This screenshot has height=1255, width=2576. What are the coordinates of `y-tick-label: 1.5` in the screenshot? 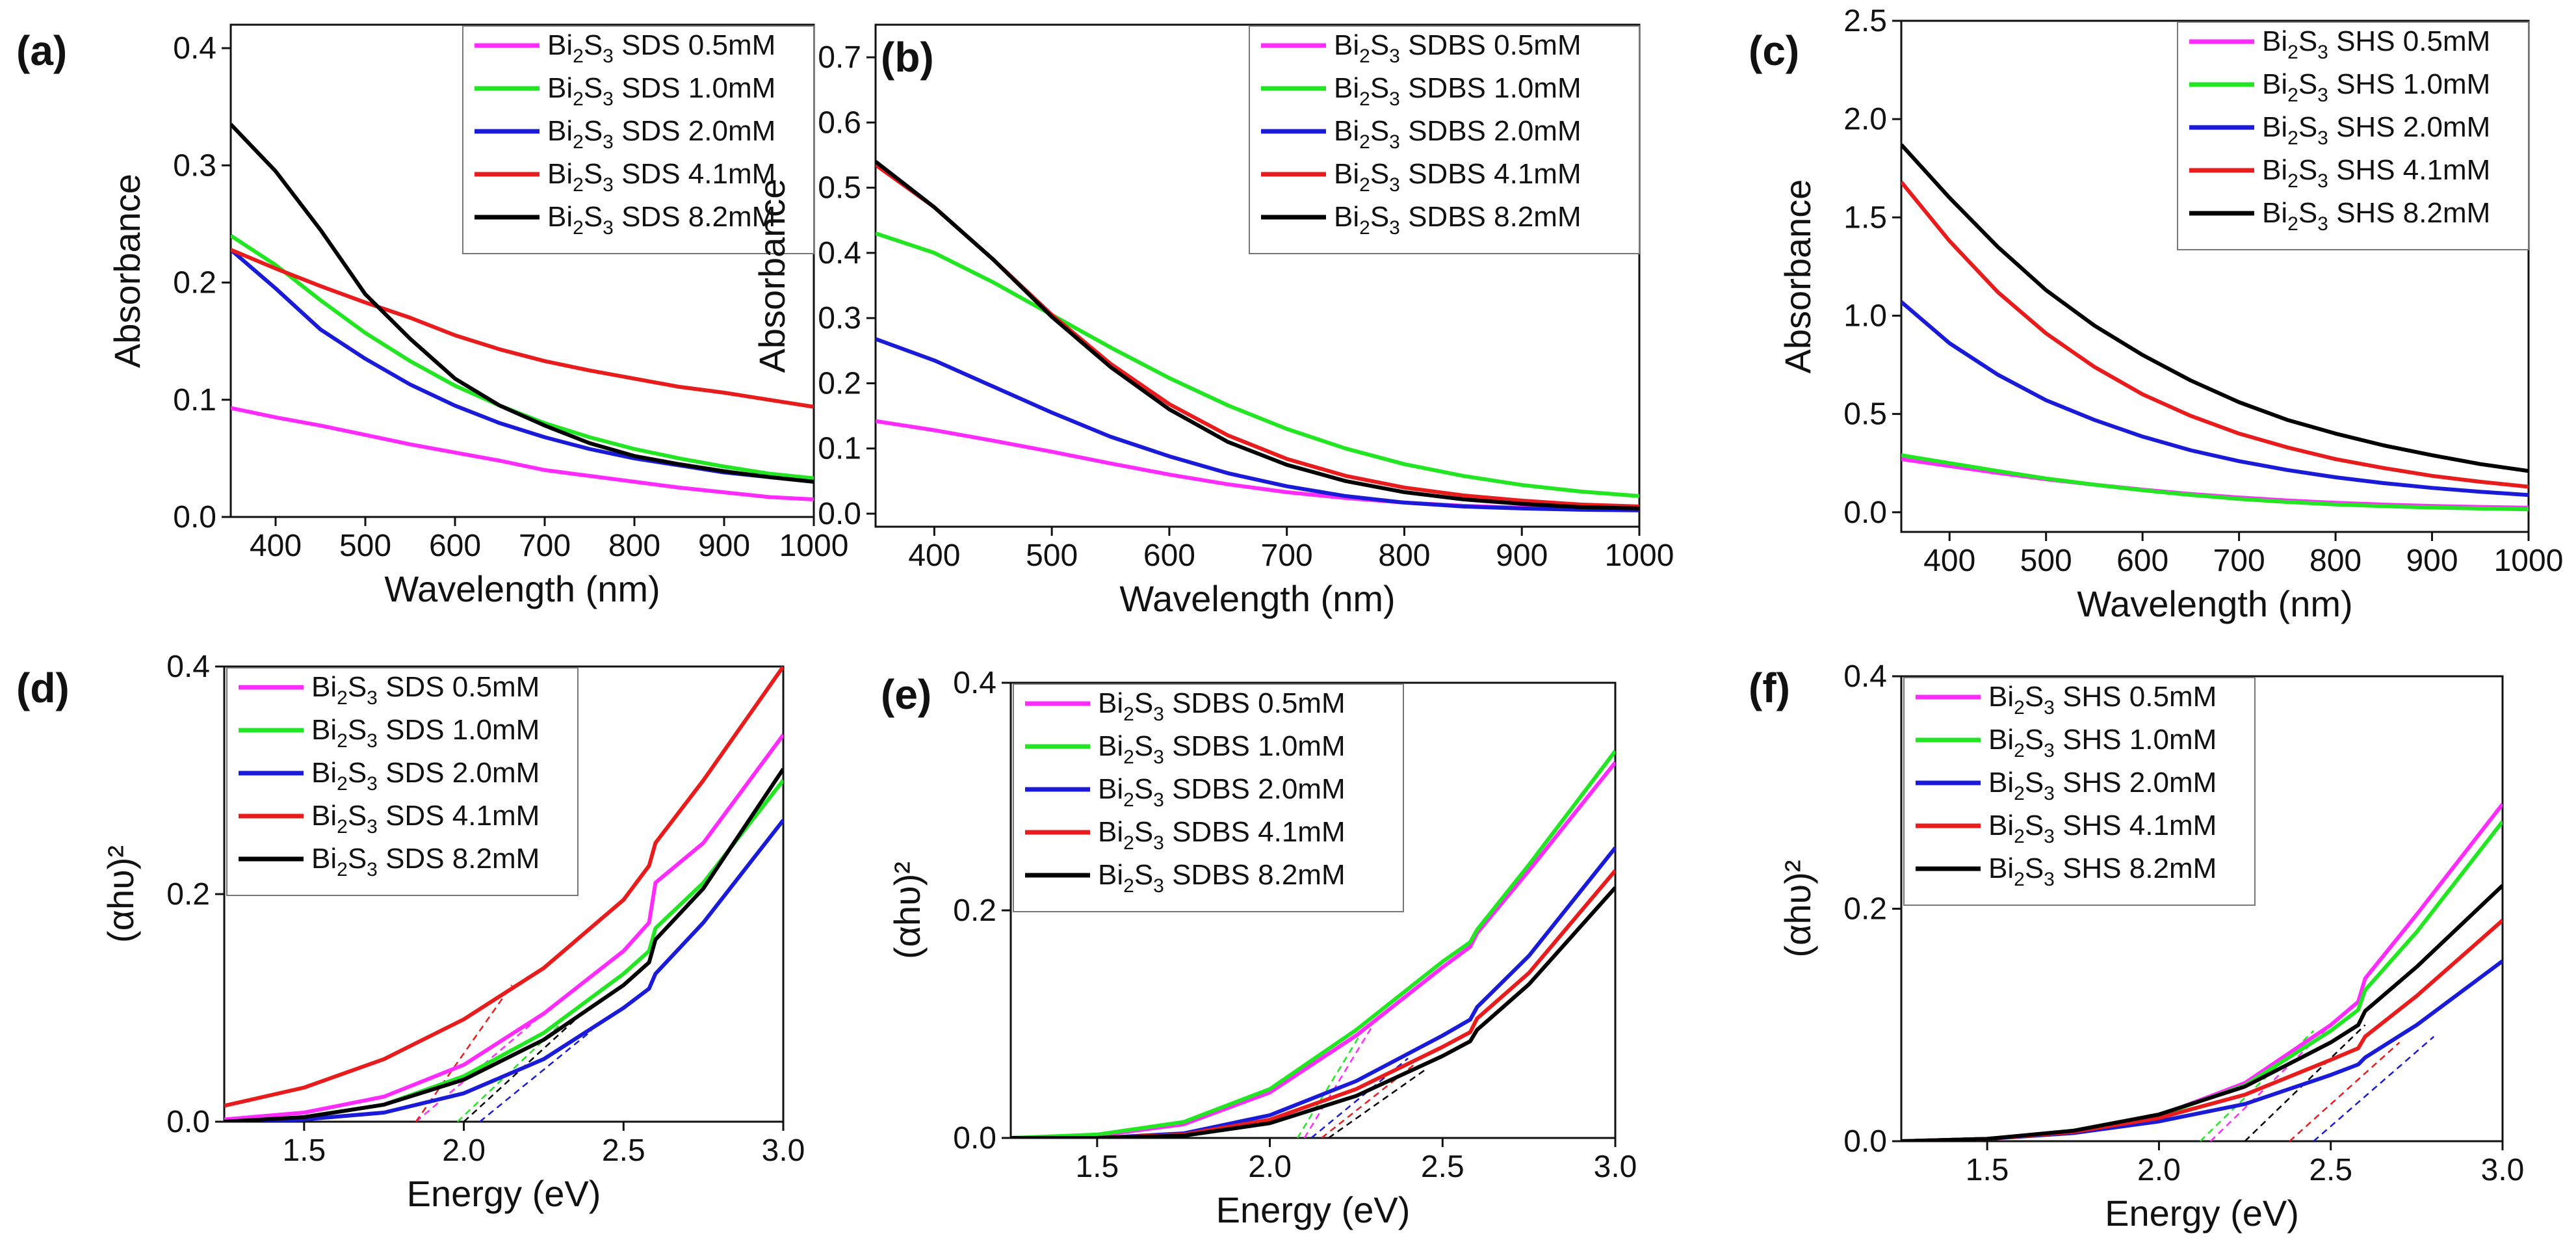 It's located at (1865, 217).